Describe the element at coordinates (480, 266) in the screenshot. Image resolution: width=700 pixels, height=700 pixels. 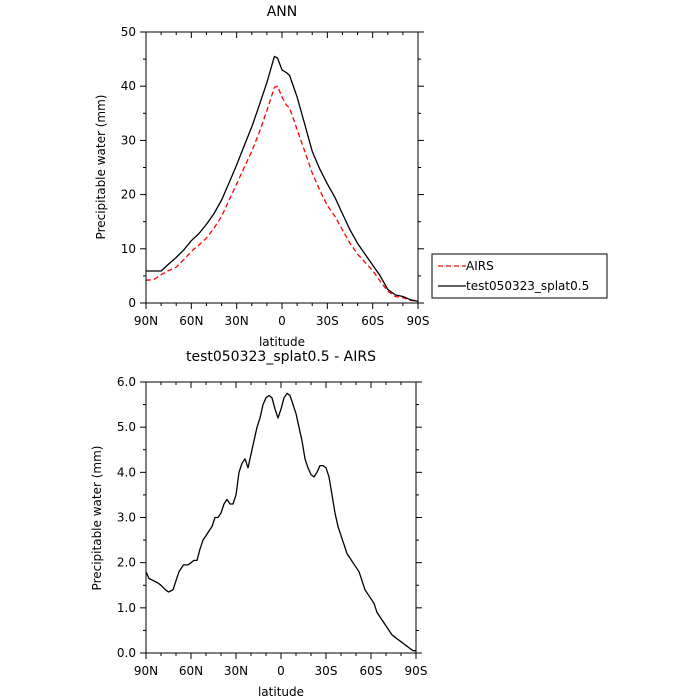
I see `legend-label-airs: AIRS` at that location.